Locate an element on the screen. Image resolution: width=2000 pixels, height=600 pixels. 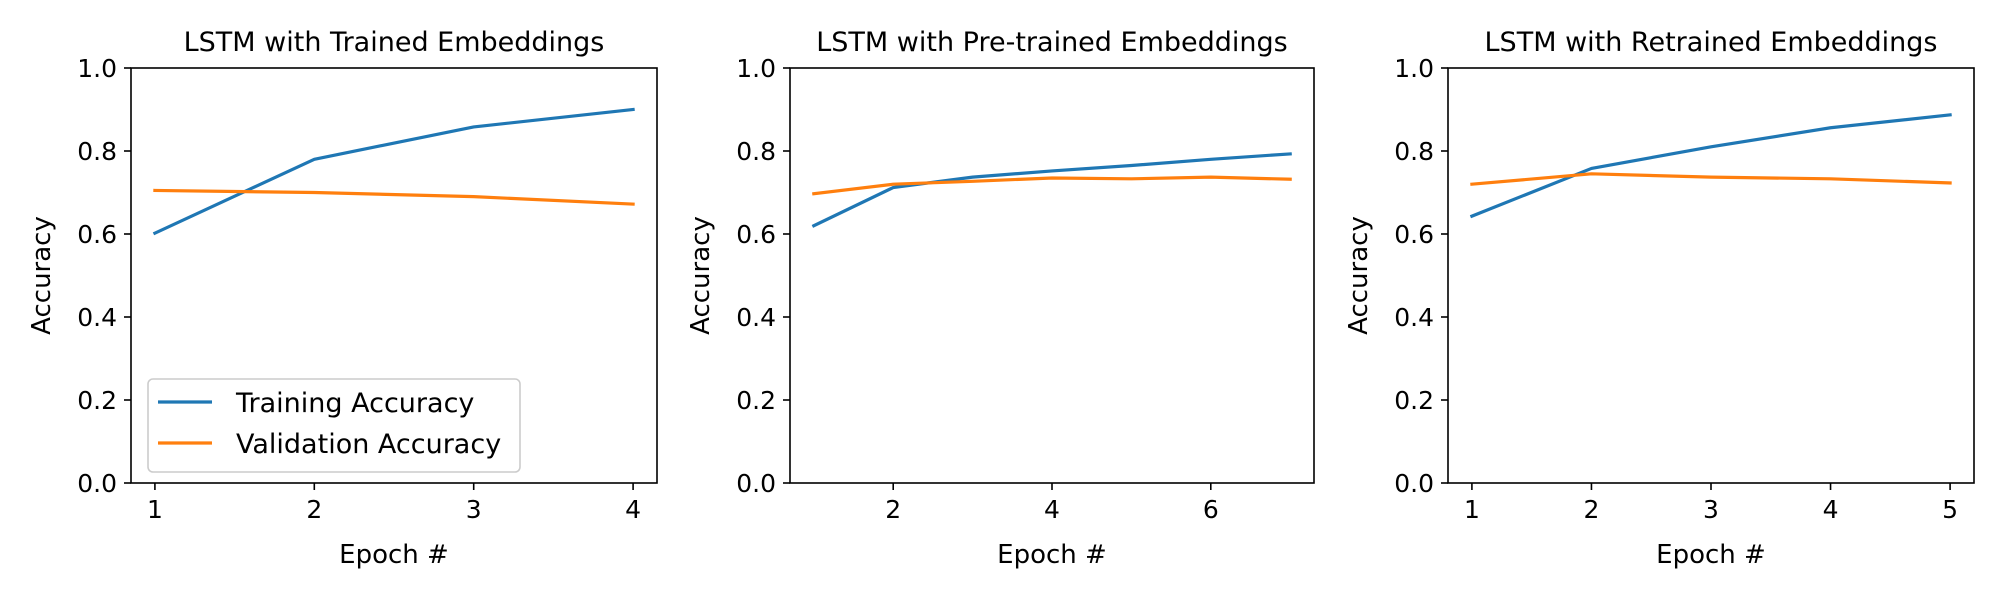
training-legend-label: Training Accuracy is located at coordinates (354, 403).